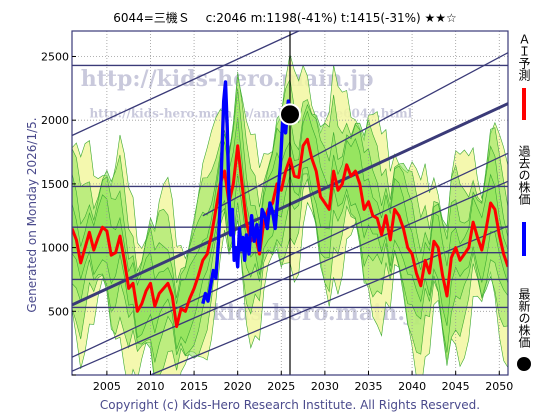 Image resolution: width=560 pixels, height=420 pixels. What do you see at coordinates (58, 311) in the screenshot?
I see `y-tick-label-500: 500` at bounding box center [58, 311].